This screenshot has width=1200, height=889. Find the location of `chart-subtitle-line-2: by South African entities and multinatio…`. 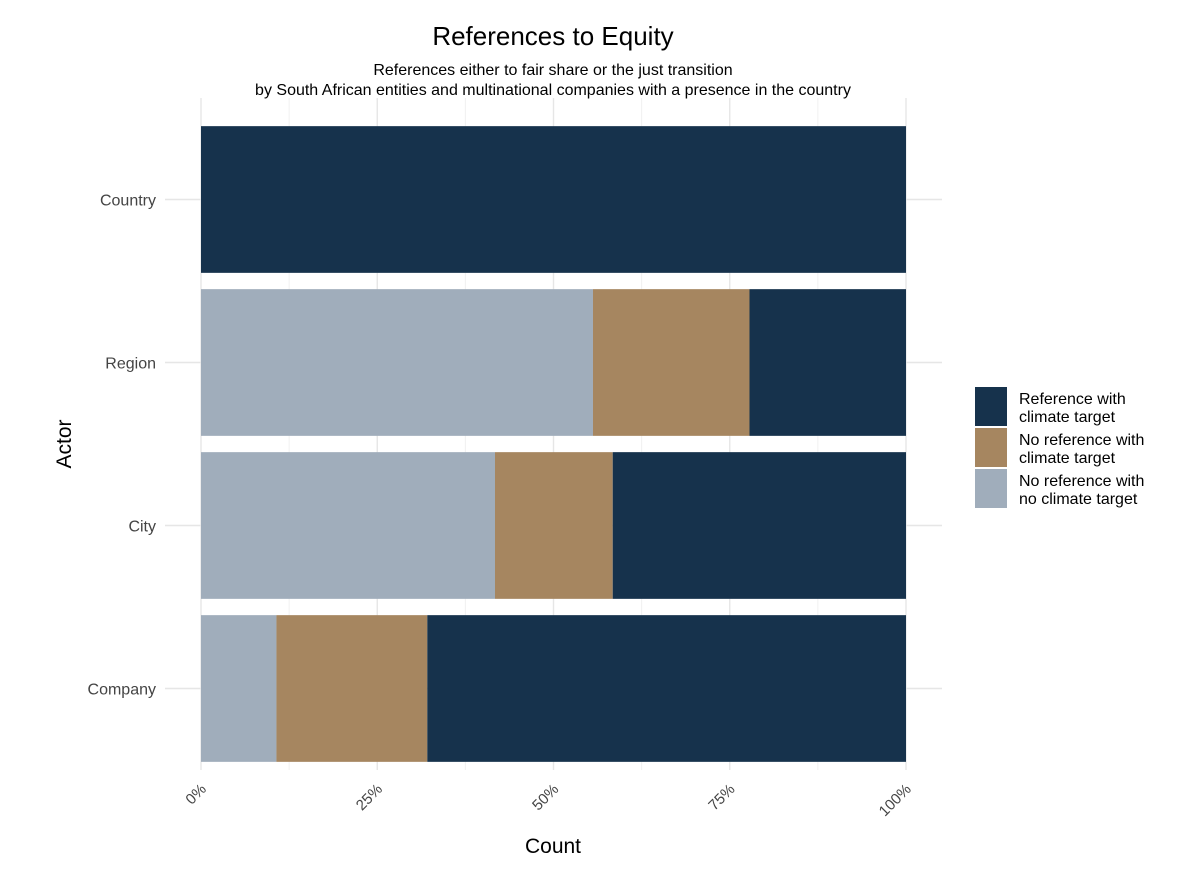

chart-subtitle-line-2: by South African entities and multinatio… is located at coordinates (553, 90).